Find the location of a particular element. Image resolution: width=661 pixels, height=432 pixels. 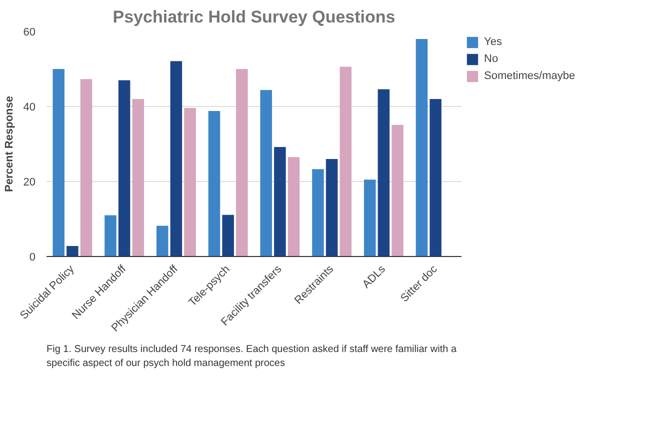

legend-label: Yes is located at coordinates (493, 42).